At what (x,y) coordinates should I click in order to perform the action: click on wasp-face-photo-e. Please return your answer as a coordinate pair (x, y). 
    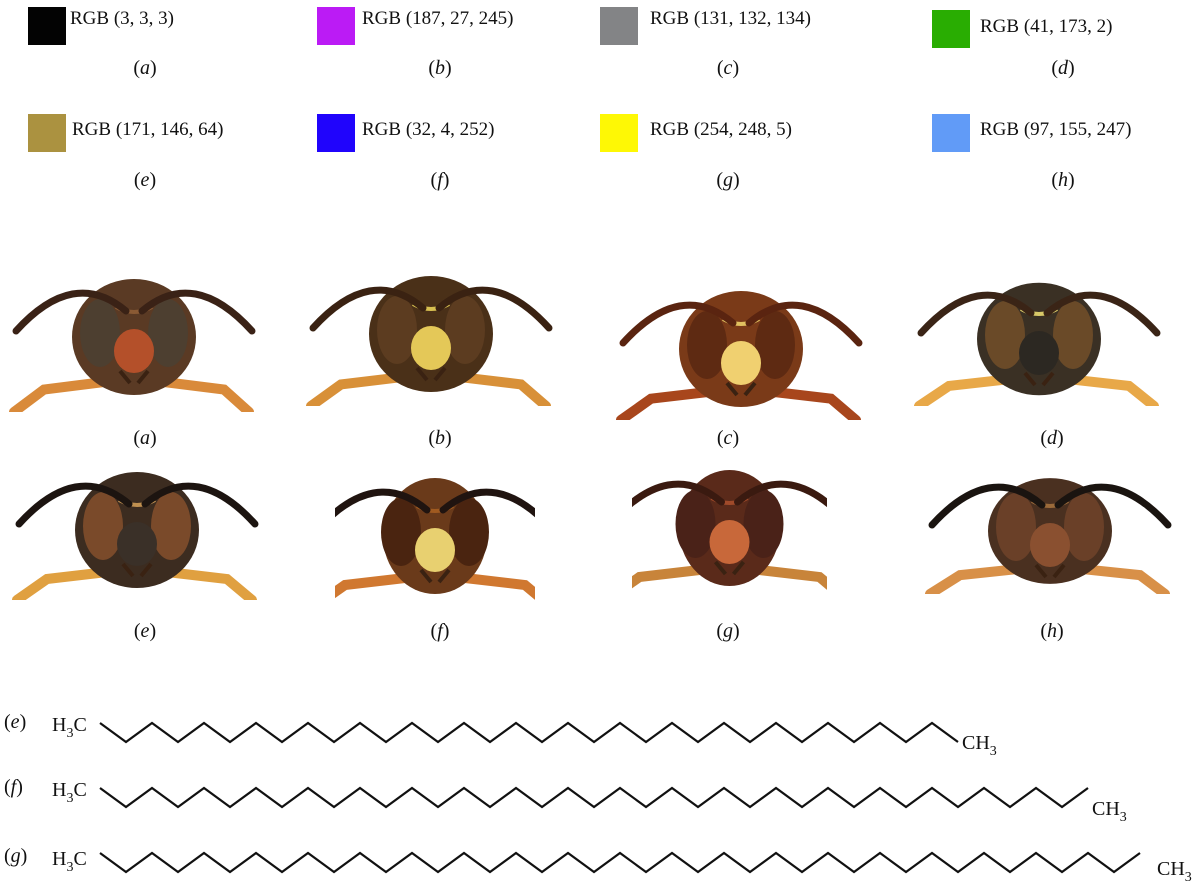
    Looking at the image, I should click on (137, 530).